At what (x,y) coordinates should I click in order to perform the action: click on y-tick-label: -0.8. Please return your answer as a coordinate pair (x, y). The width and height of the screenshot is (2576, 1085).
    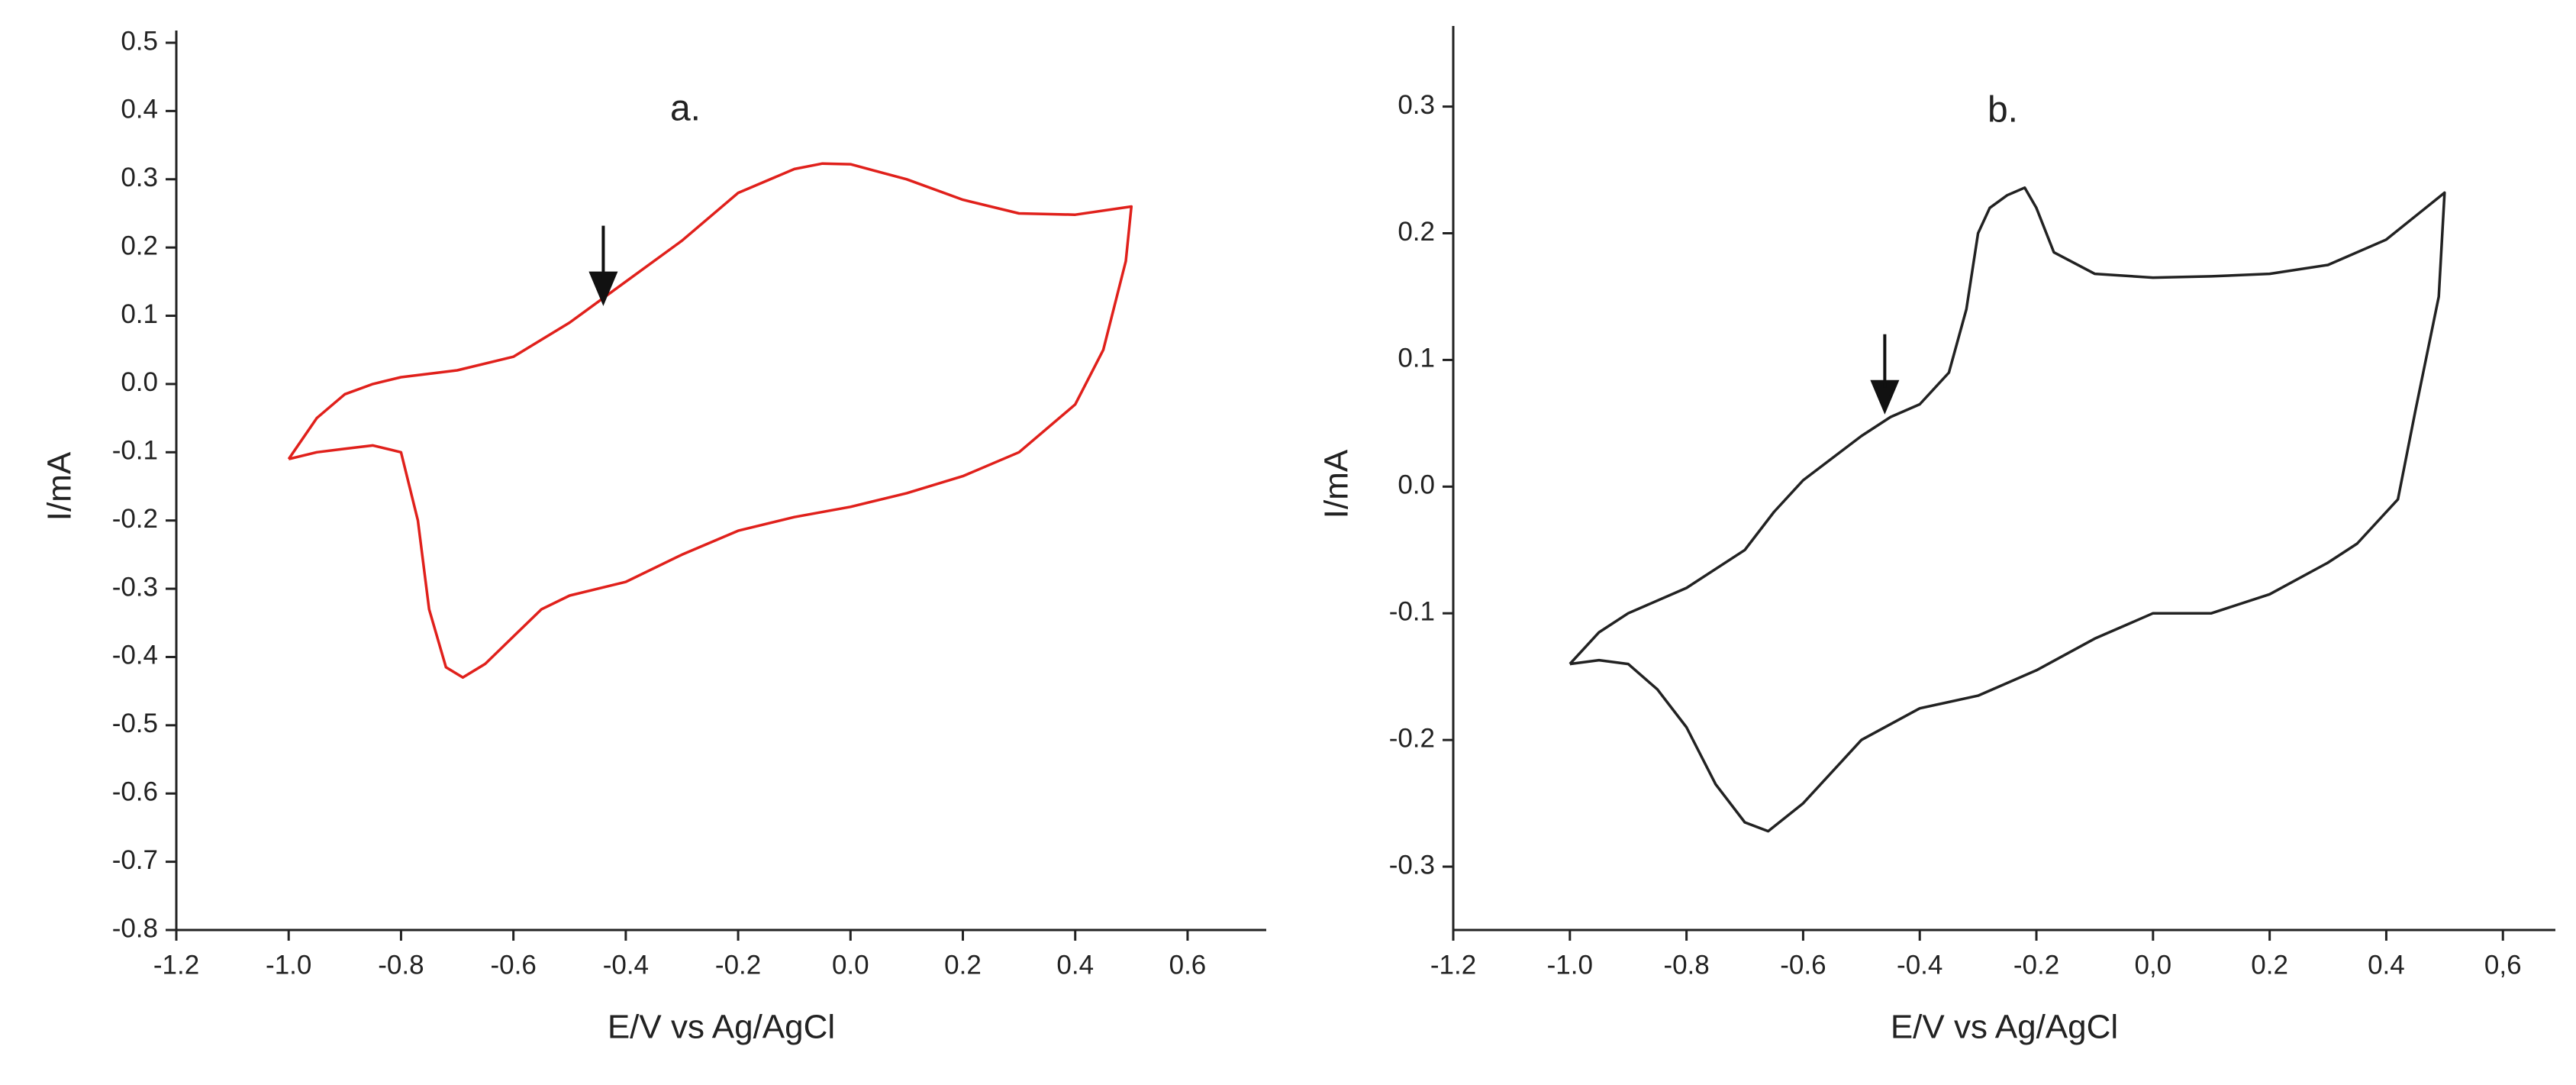
    Looking at the image, I should click on (135, 928).